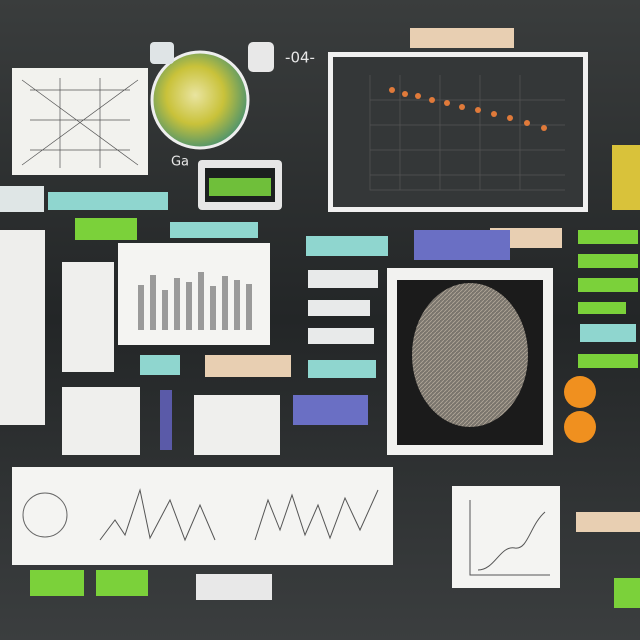 This screenshot has width=640, height=640. I want to click on bar-icon, so click(166, 420).